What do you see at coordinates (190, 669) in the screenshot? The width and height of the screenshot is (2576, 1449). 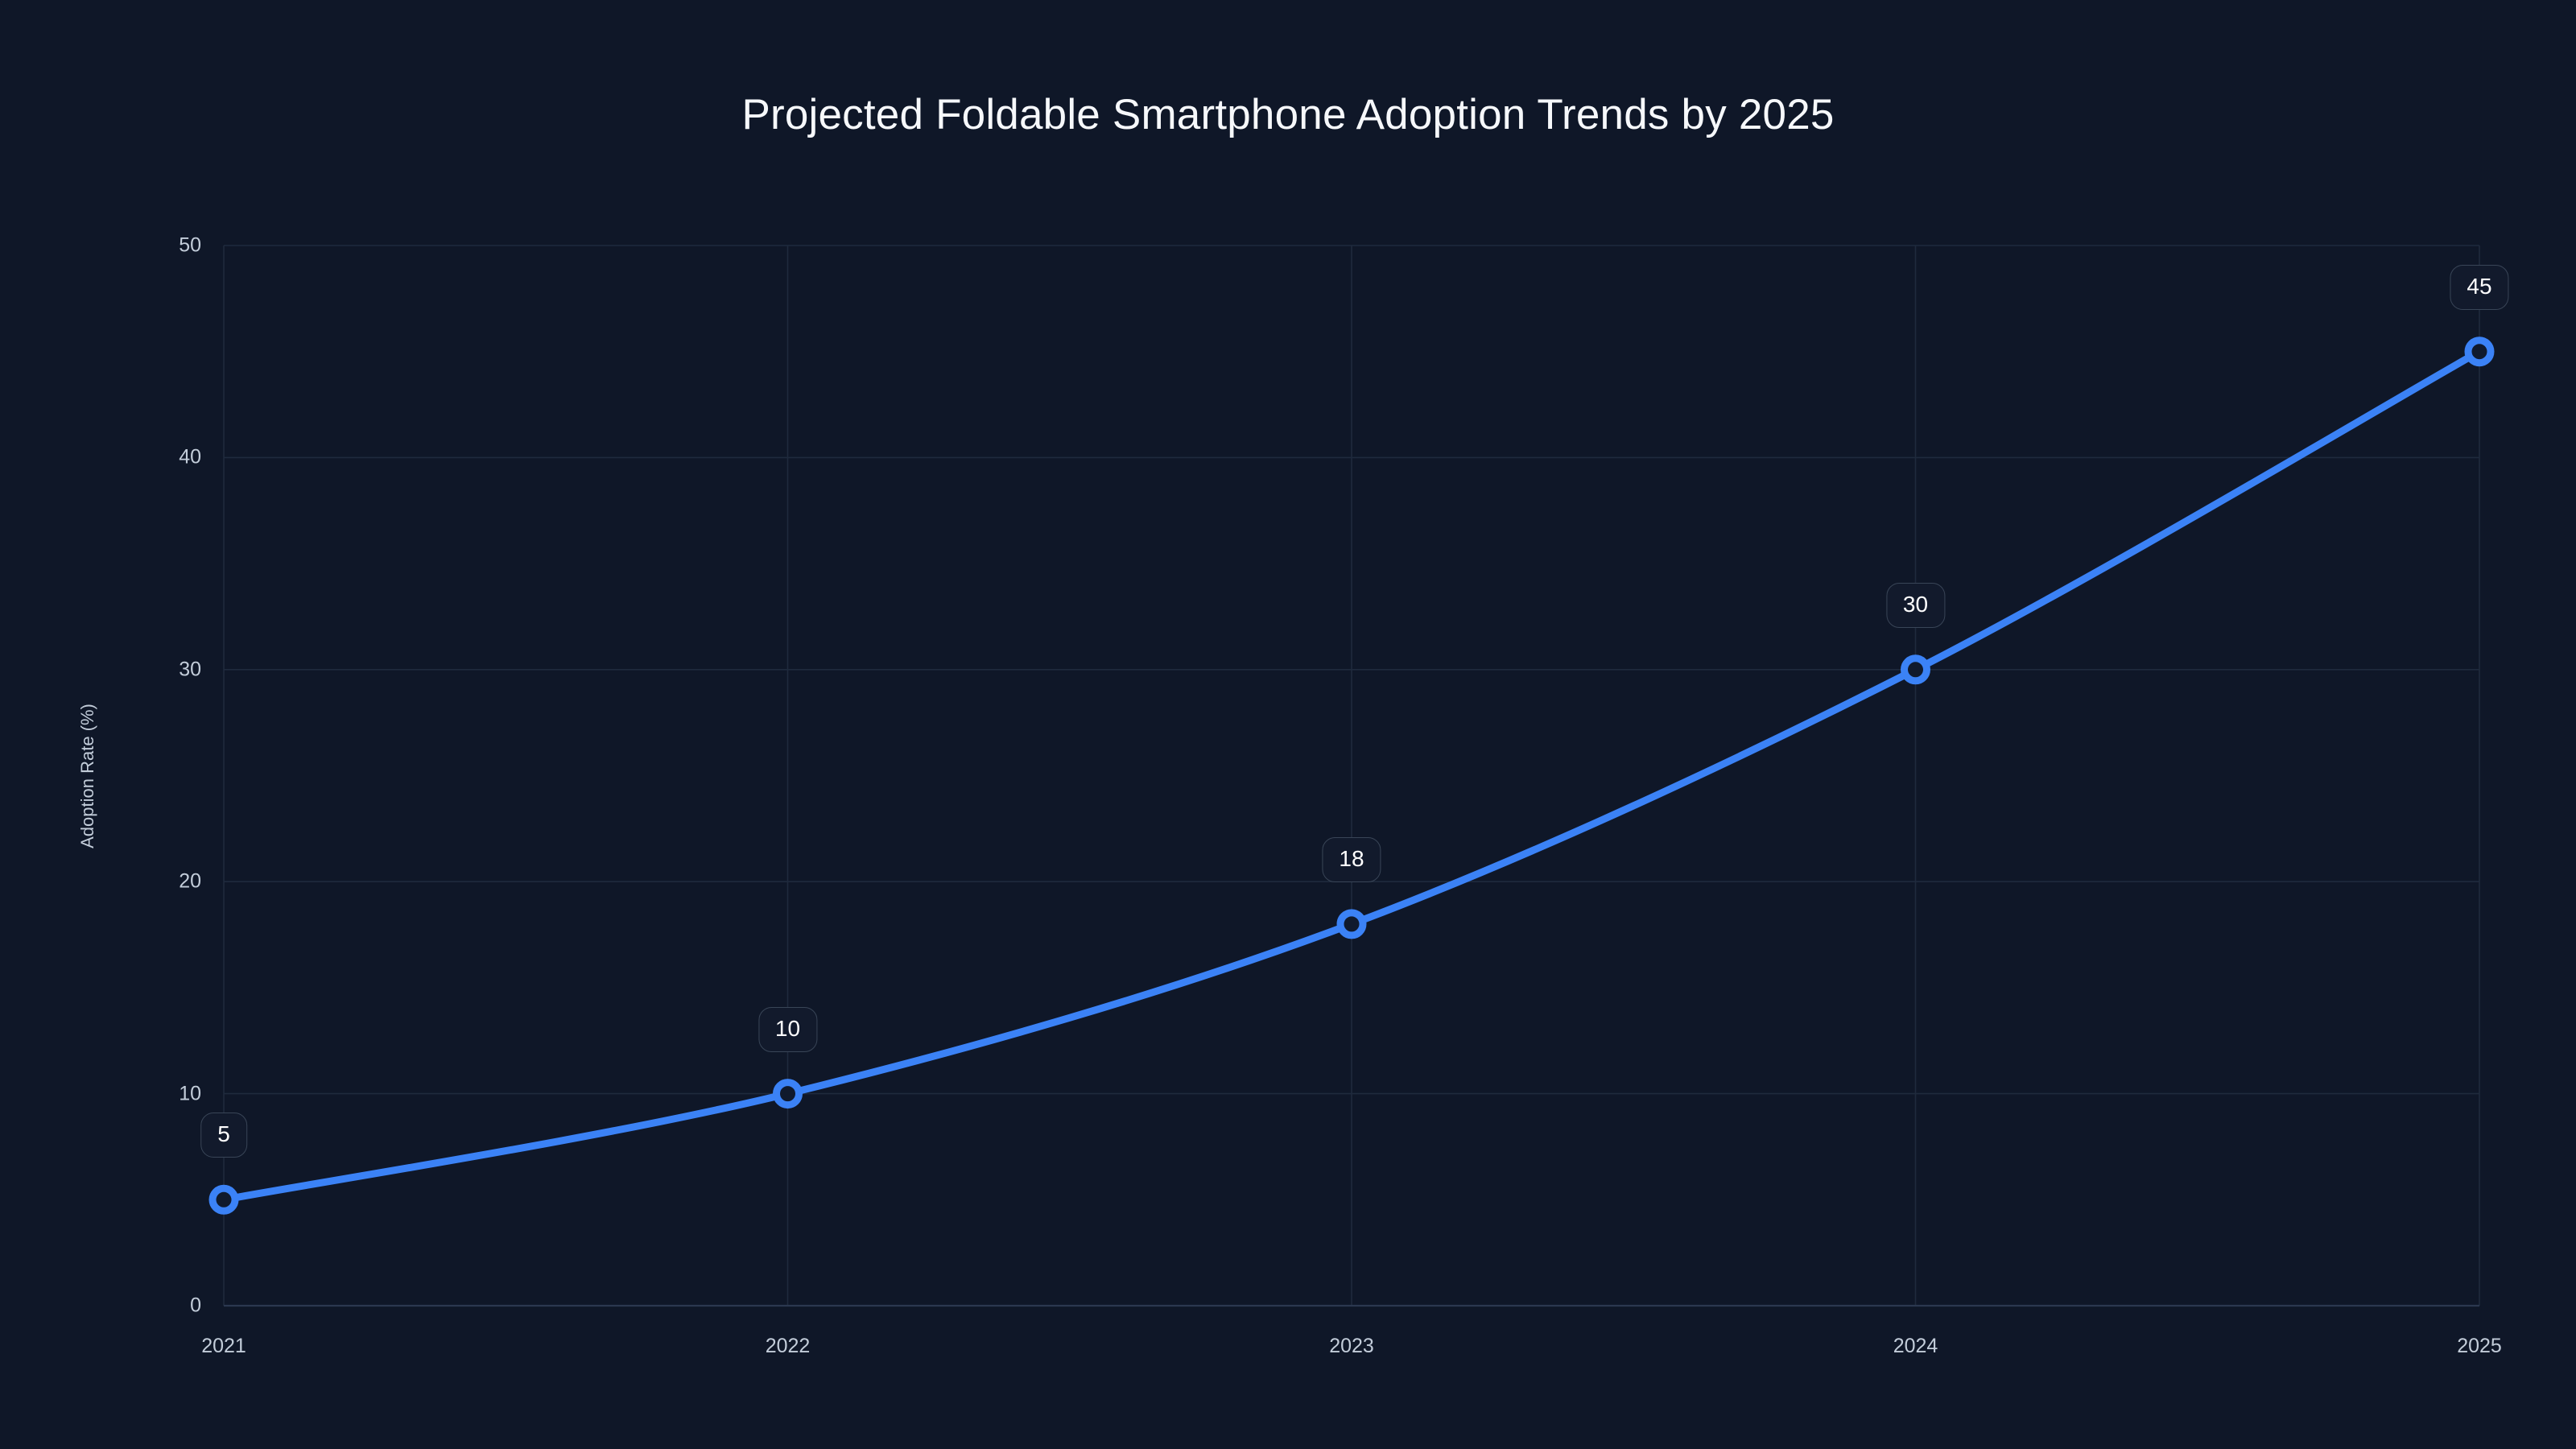 I see `y-tick-label: 30` at bounding box center [190, 669].